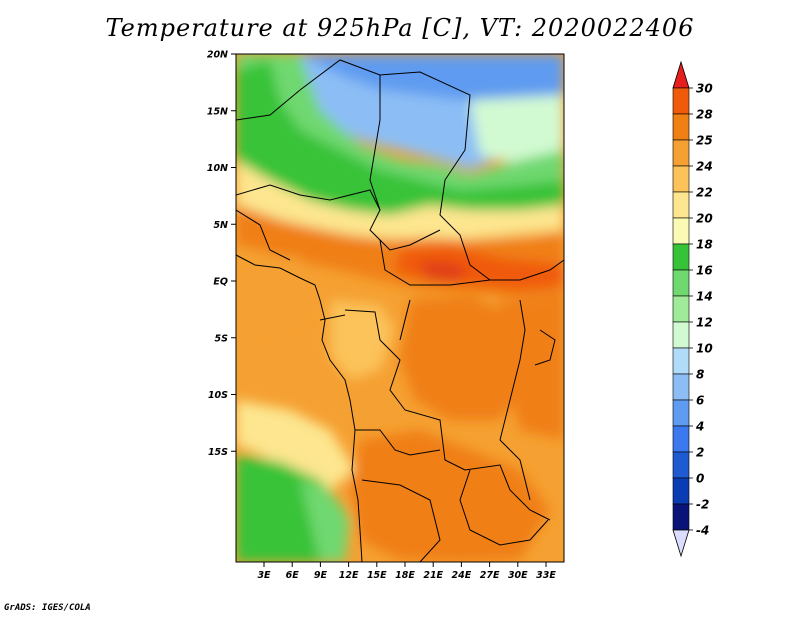 Image resolution: width=800 pixels, height=618 pixels. I want to click on lon-label: 21E, so click(433, 575).